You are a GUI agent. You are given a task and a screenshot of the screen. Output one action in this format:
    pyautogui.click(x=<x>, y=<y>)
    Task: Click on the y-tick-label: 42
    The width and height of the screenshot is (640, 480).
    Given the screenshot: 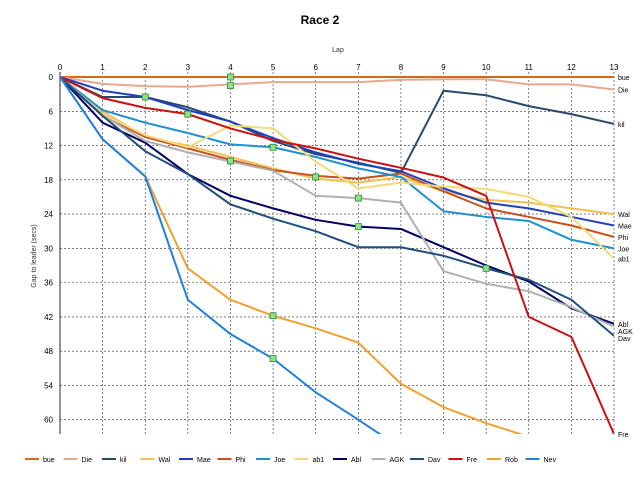 What is the action you would take?
    pyautogui.click(x=48, y=317)
    